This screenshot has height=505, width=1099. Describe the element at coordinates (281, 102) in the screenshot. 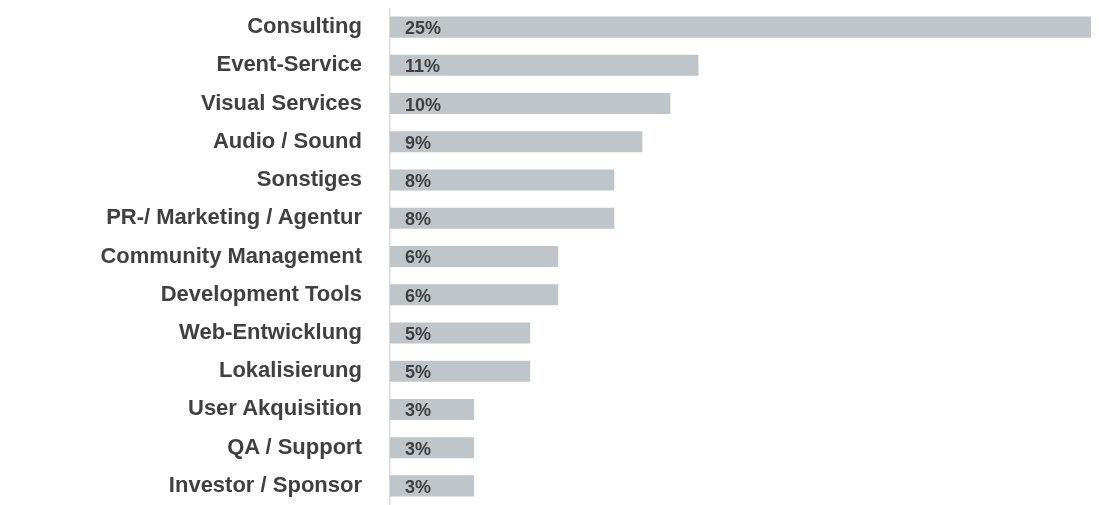

I see `y-tick-label: Visual Services` at that location.